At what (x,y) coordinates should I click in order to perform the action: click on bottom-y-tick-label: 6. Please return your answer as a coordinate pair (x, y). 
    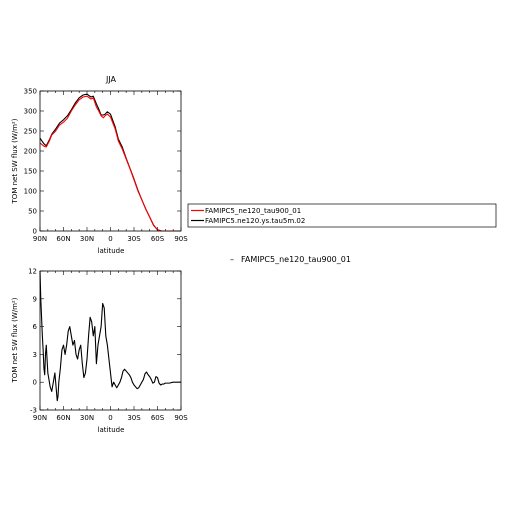
    Looking at the image, I should click on (35, 327).